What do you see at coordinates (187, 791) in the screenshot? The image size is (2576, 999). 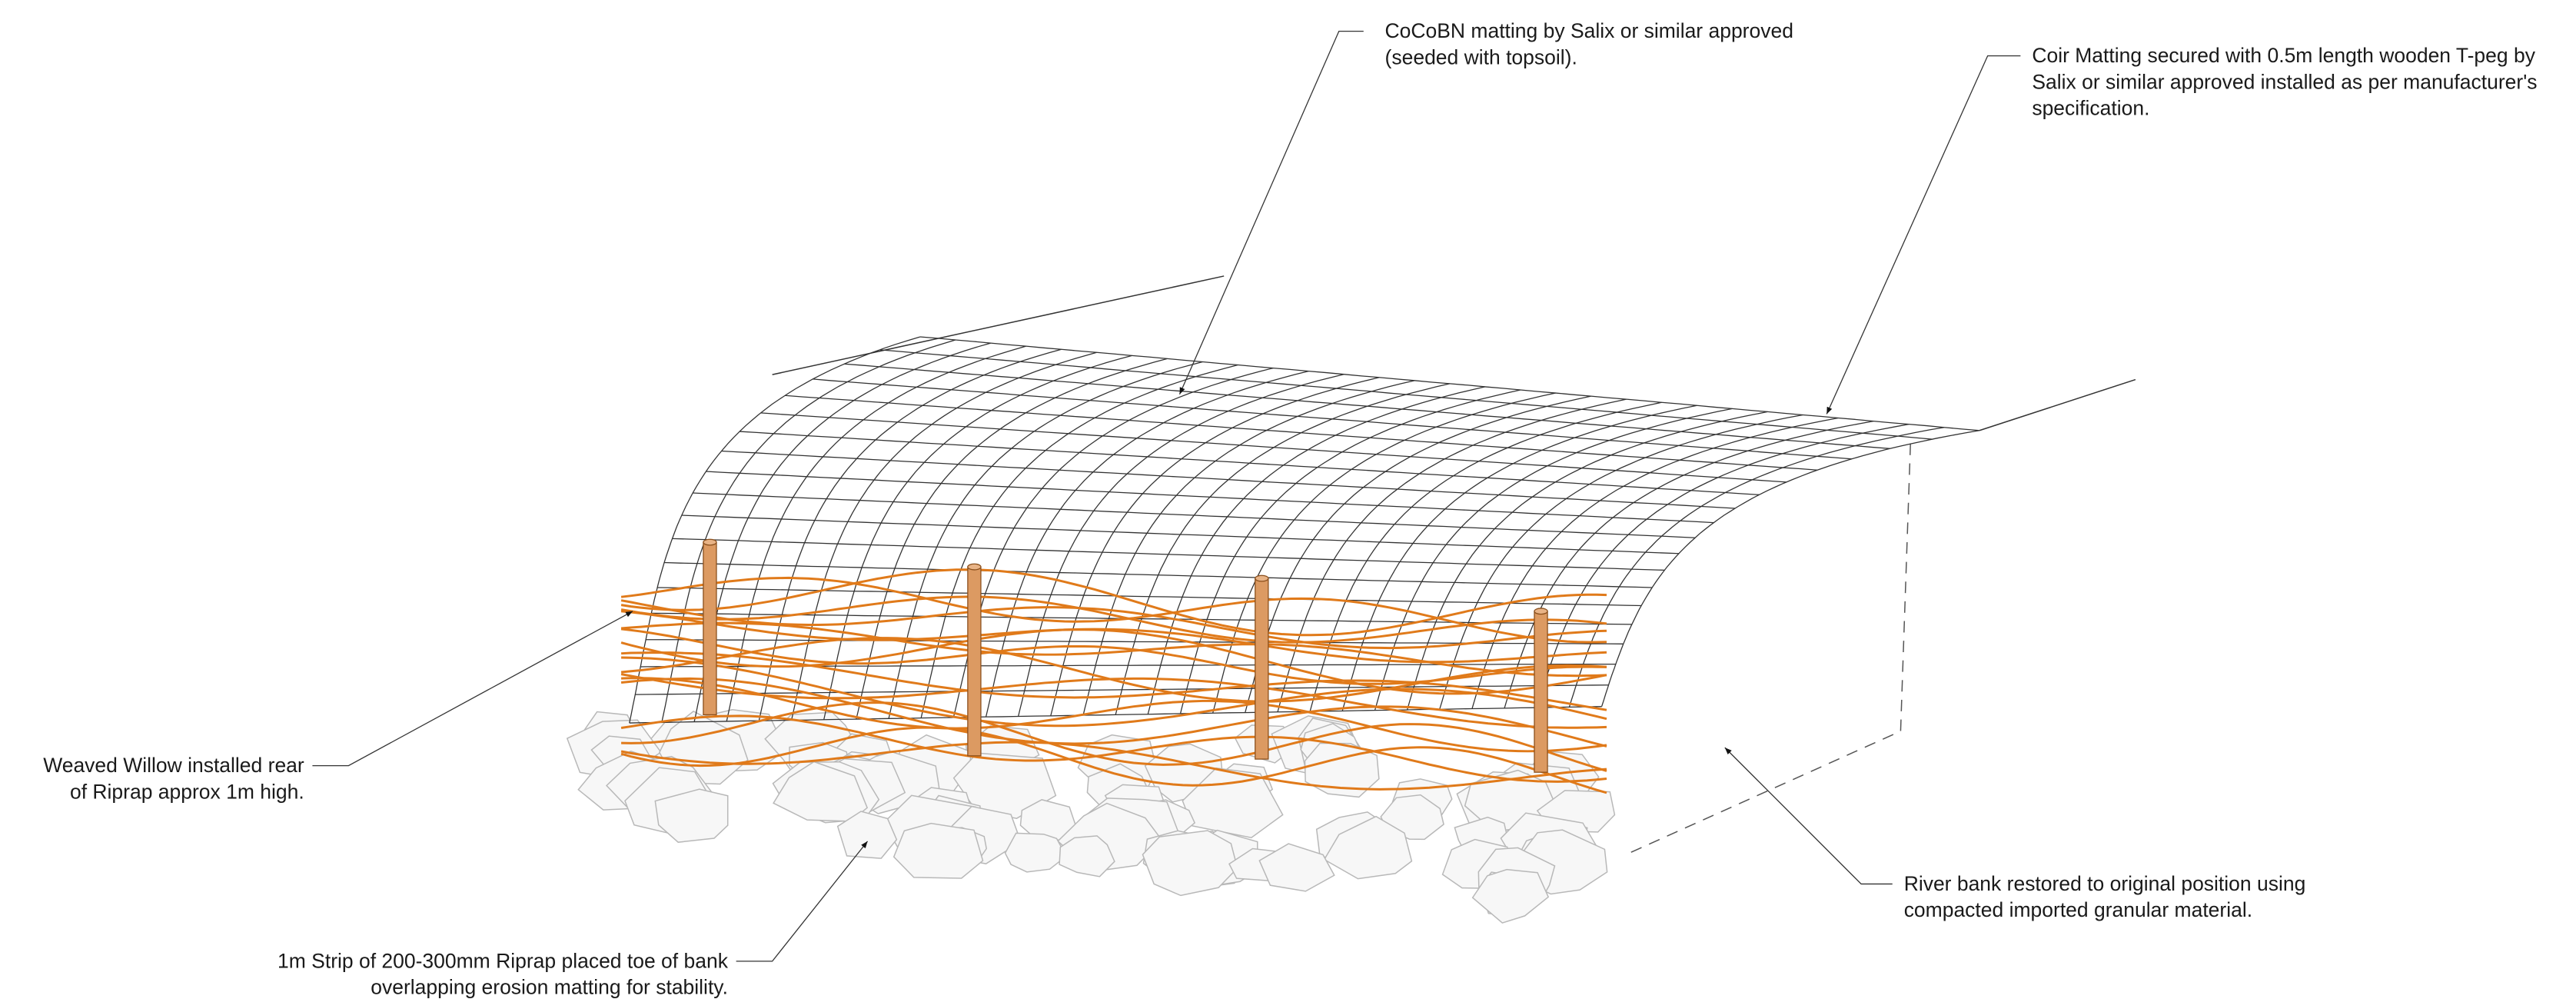 I see `label-line: of Riprap approx 1m high.` at bounding box center [187, 791].